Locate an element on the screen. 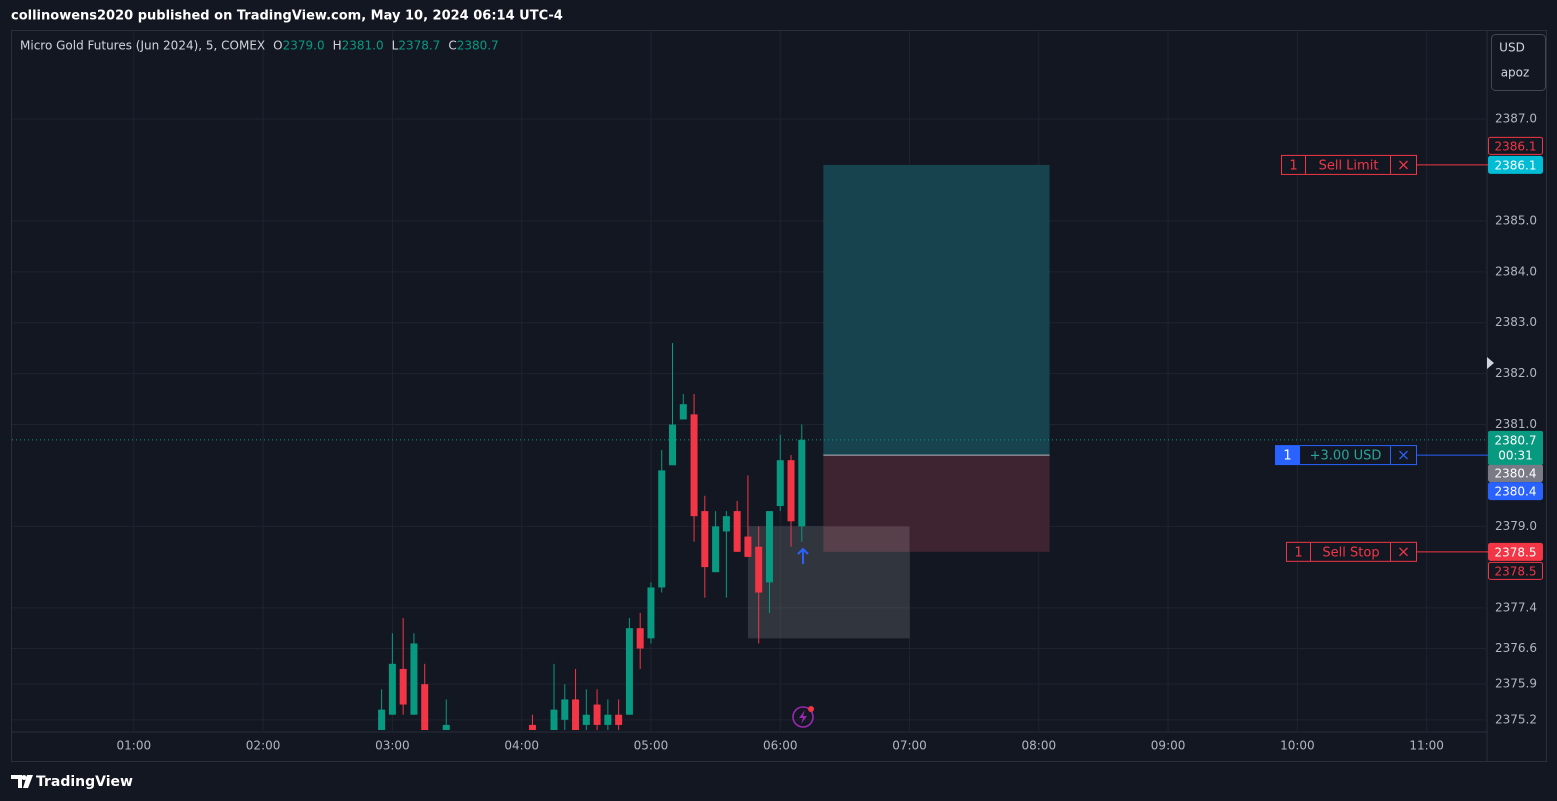 The image size is (1557, 801). y-tick-label: 2375.9 is located at coordinates (1516, 684).